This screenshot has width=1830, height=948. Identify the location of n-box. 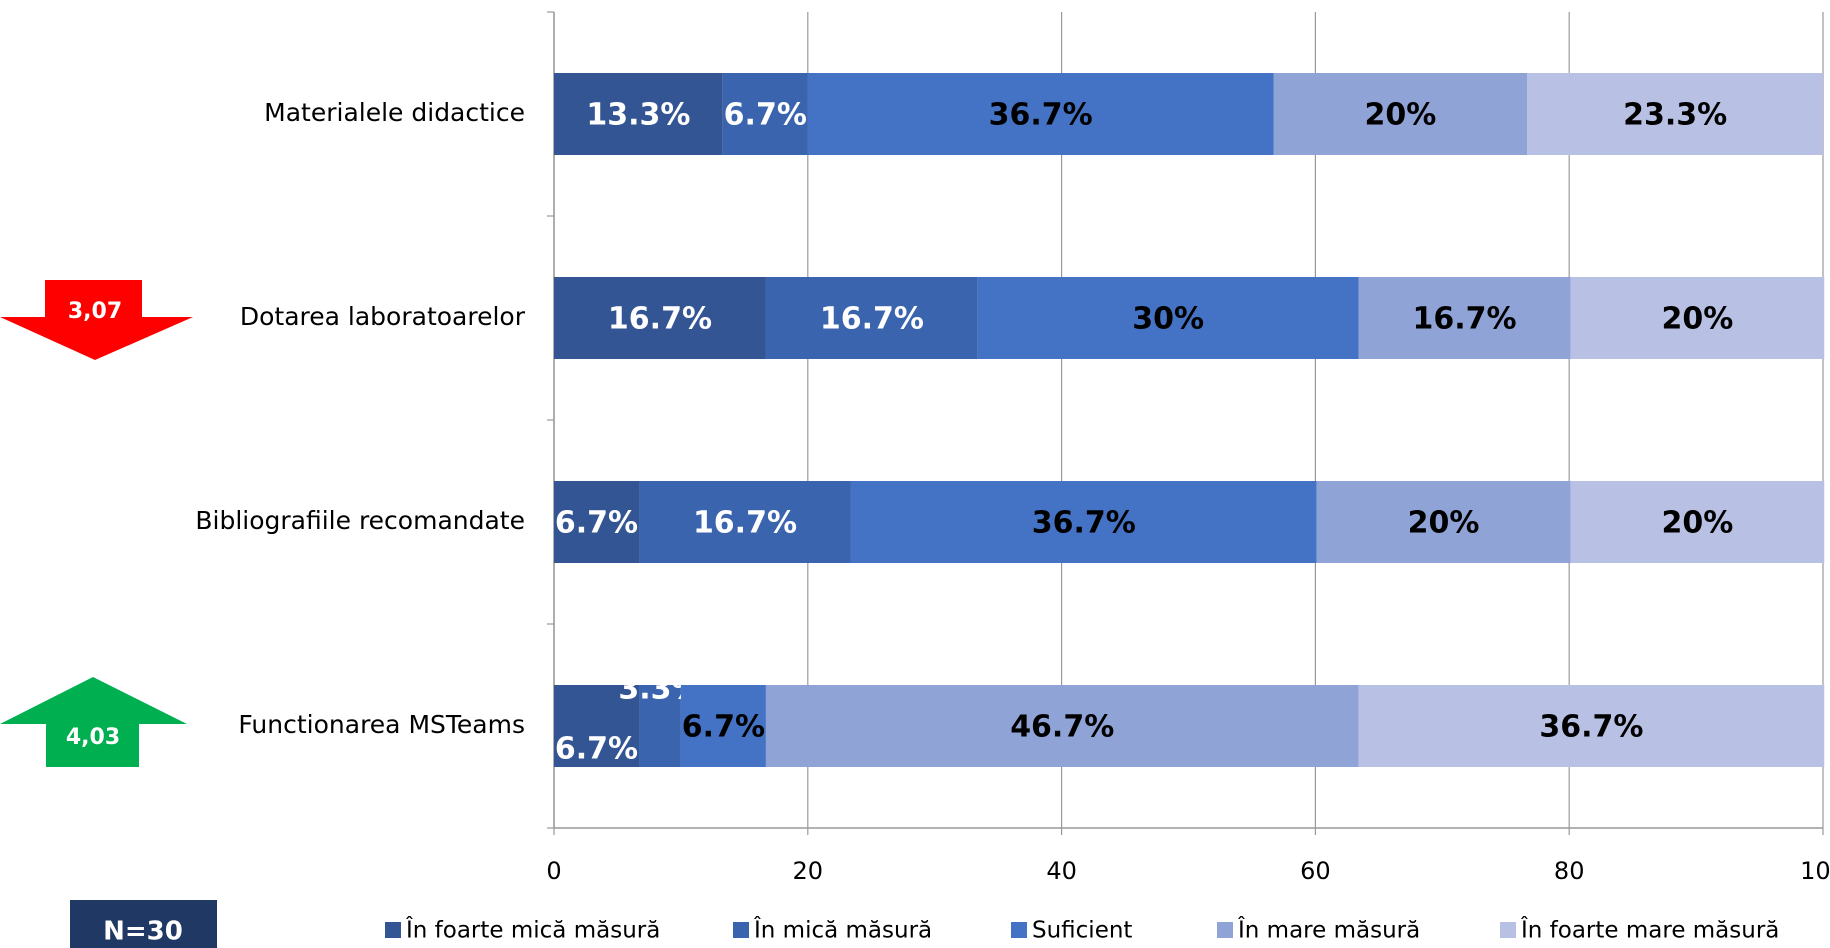
(143, 924).